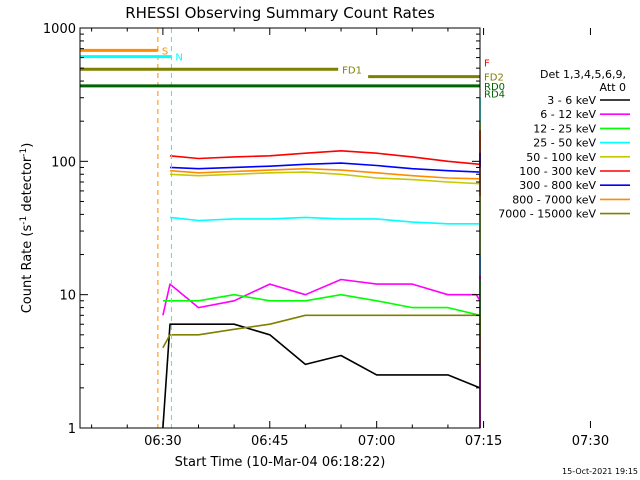 The width and height of the screenshot is (640, 480). I want to click on legend-label-2: 6 - 12 keV, so click(568, 114).